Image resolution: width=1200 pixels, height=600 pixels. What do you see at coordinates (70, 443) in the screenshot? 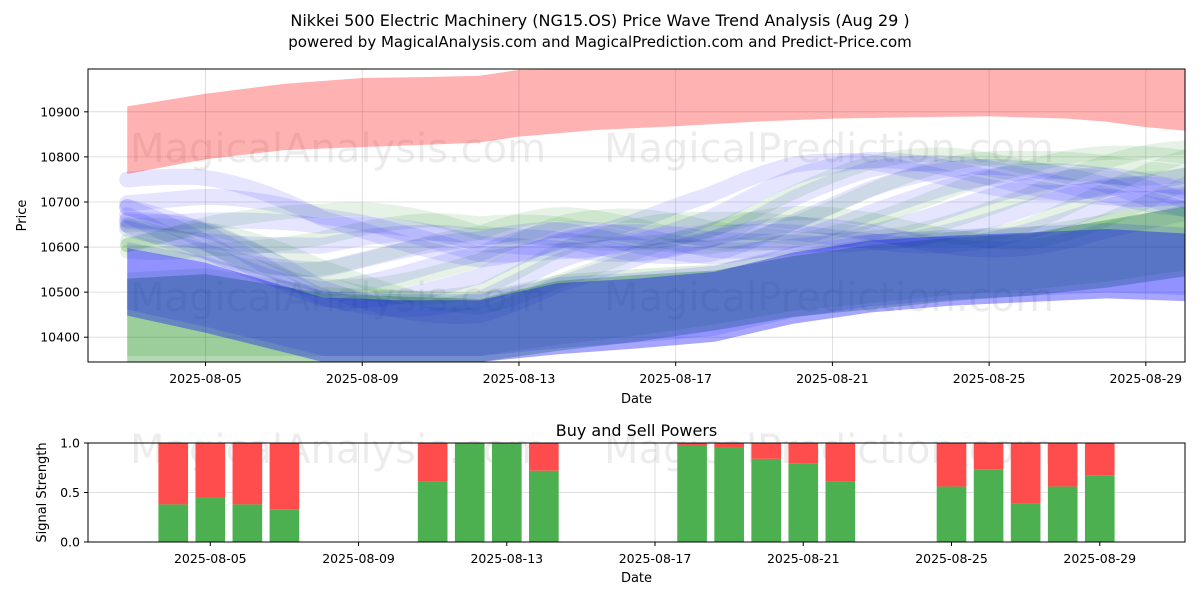
I see `y-tick-label: 1.0` at bounding box center [70, 443].